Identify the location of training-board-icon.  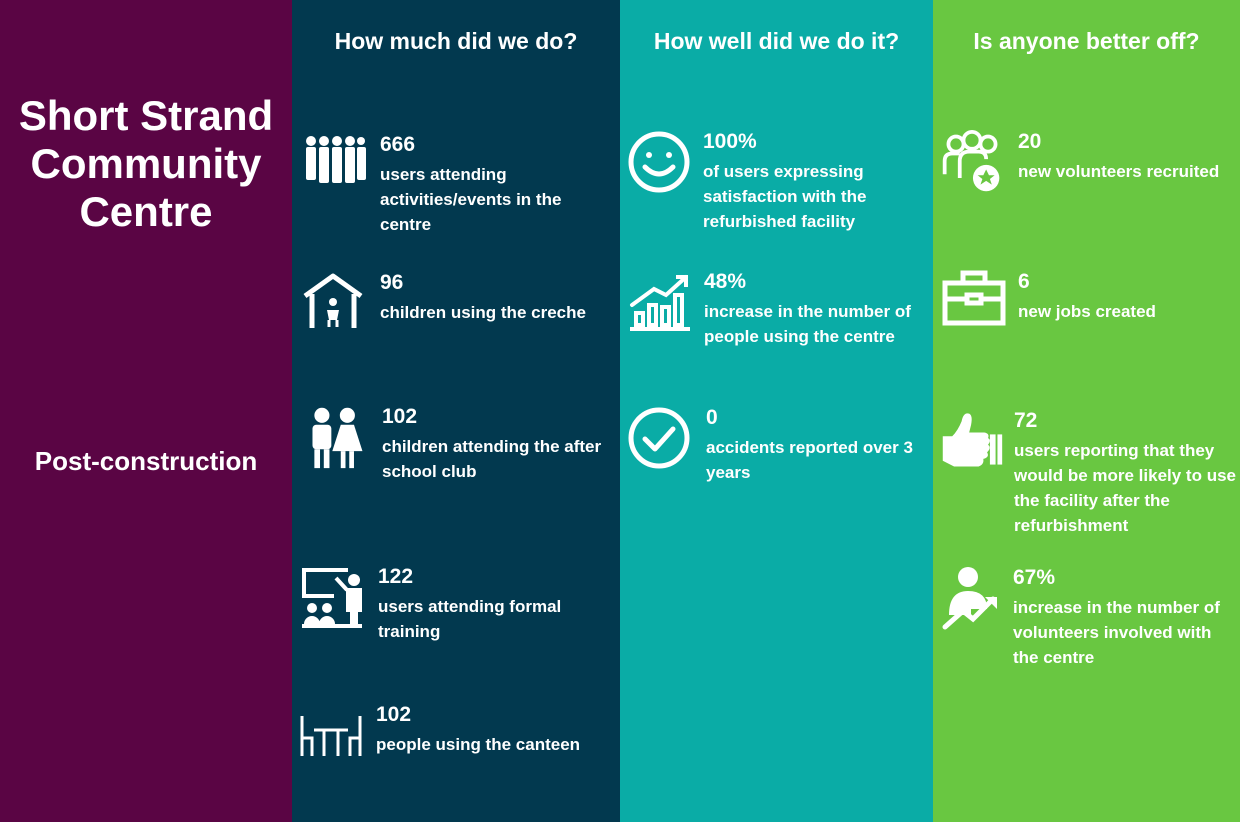
(333, 597).